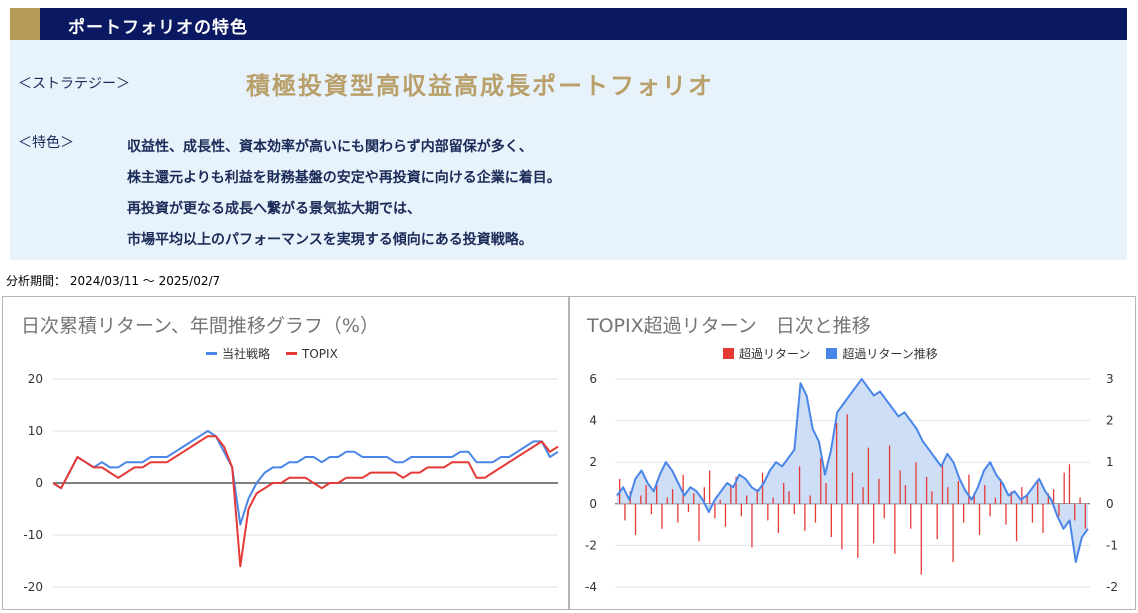 The height and width of the screenshot is (613, 1138). Describe the element at coordinates (200, 326) in the screenshot. I see `chart-title: 日次累積リターン、年間推移グラフ（%）` at that location.